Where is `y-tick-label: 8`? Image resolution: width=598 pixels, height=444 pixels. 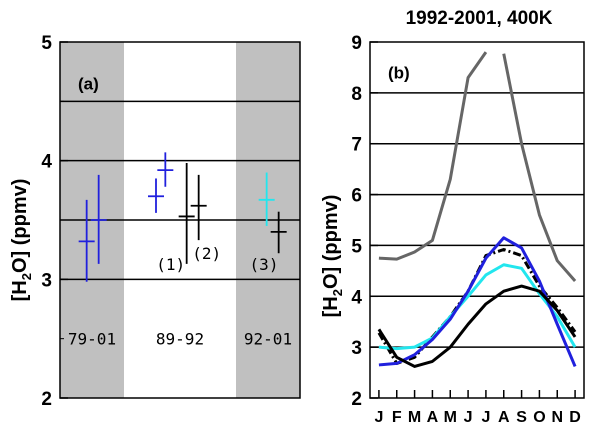 y-tick-label: 8 is located at coordinates (356, 94).